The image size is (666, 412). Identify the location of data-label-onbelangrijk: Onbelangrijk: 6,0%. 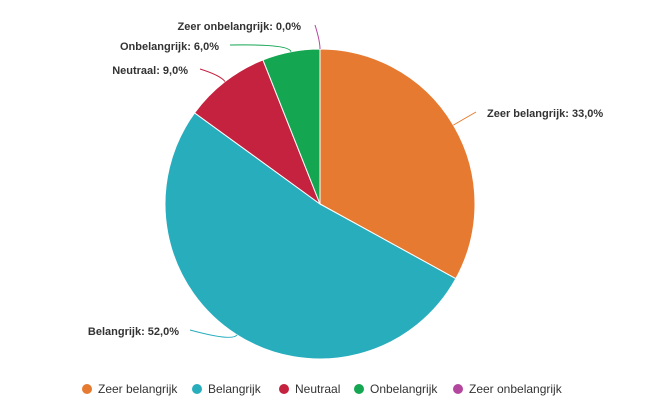
(169, 47).